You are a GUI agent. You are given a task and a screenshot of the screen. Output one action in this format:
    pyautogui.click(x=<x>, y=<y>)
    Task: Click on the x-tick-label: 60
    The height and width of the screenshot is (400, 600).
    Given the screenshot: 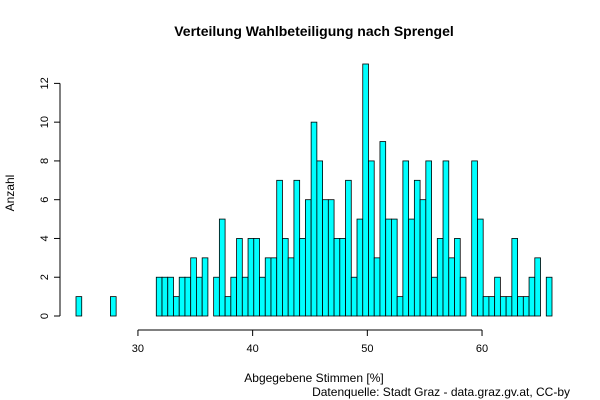 What is the action you would take?
    pyautogui.click(x=482, y=349)
    